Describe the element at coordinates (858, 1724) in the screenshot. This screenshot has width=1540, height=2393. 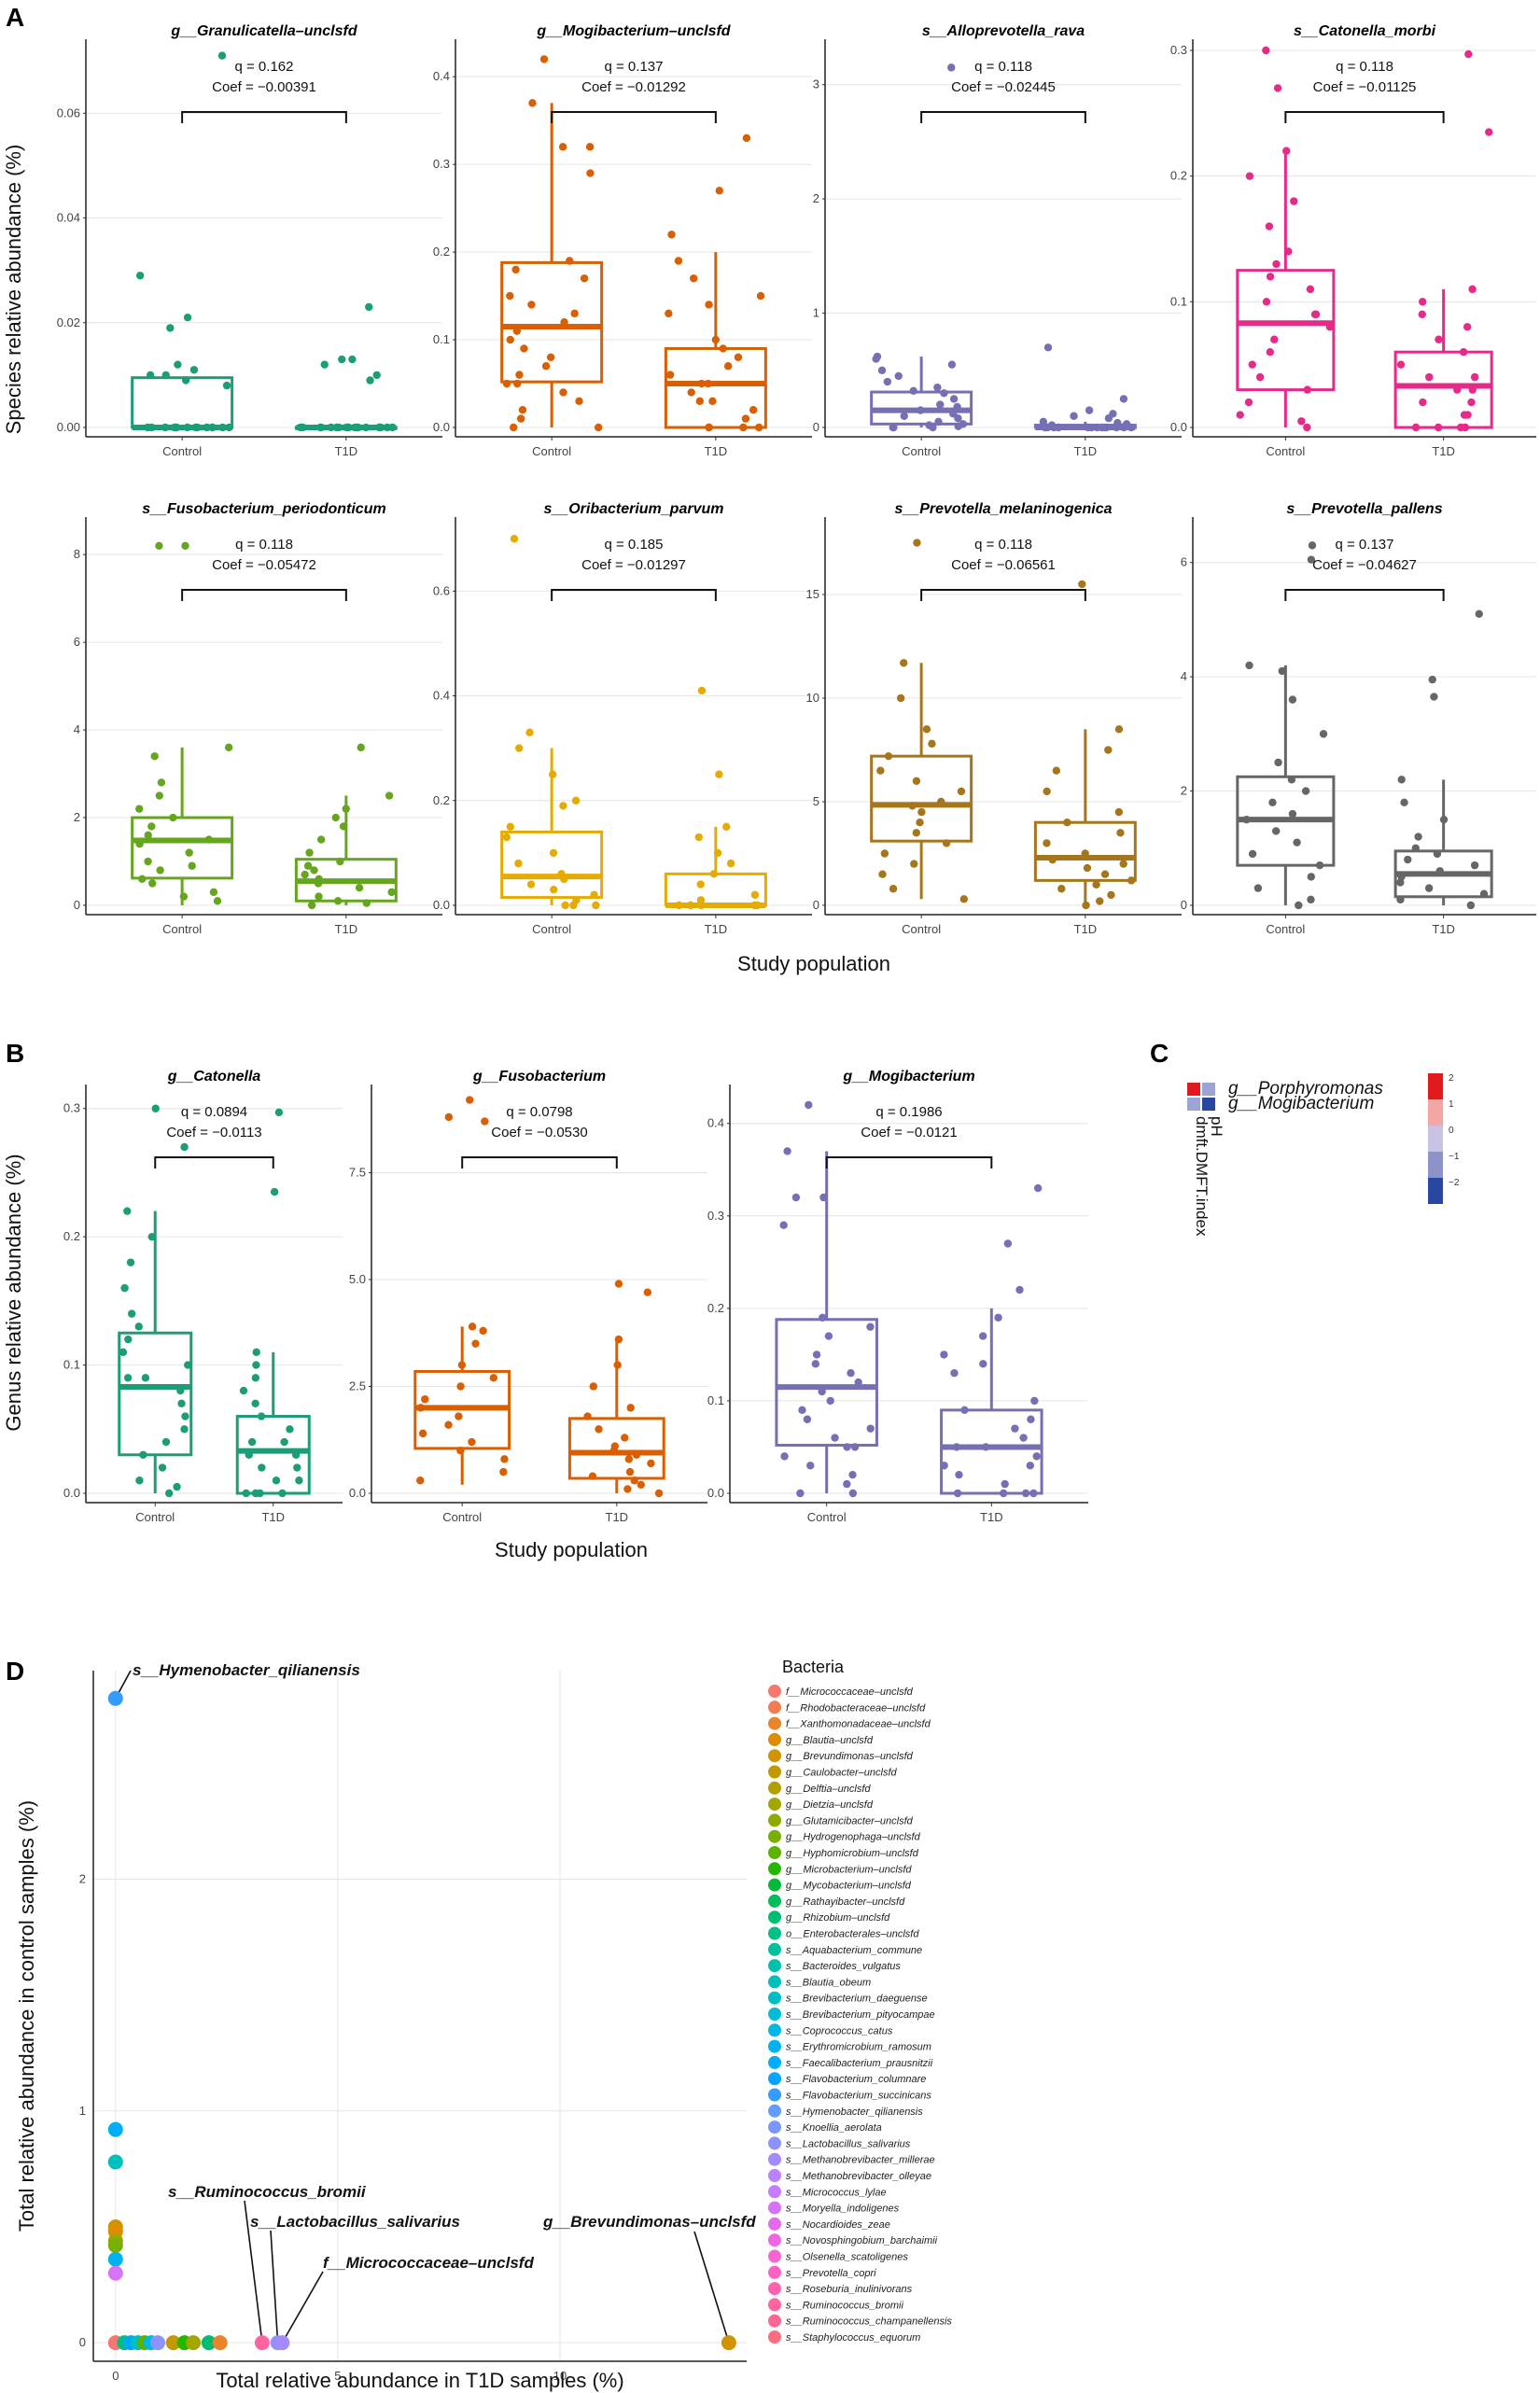
I see `legend-entry: f__Xanthomonadaceae–unclsfd` at that location.